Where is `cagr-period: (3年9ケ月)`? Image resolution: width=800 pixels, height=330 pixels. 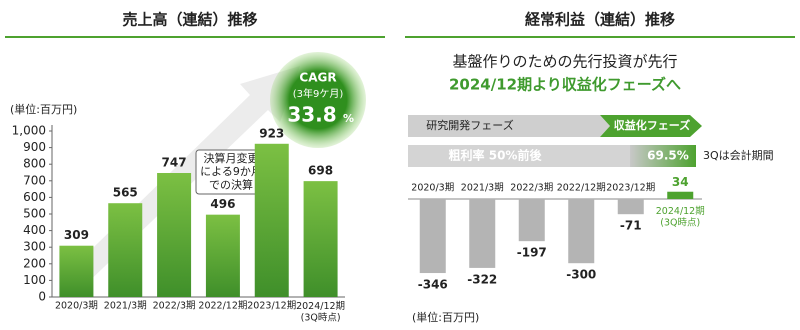 cagr-period: (3年9ケ月) is located at coordinates (318, 93).